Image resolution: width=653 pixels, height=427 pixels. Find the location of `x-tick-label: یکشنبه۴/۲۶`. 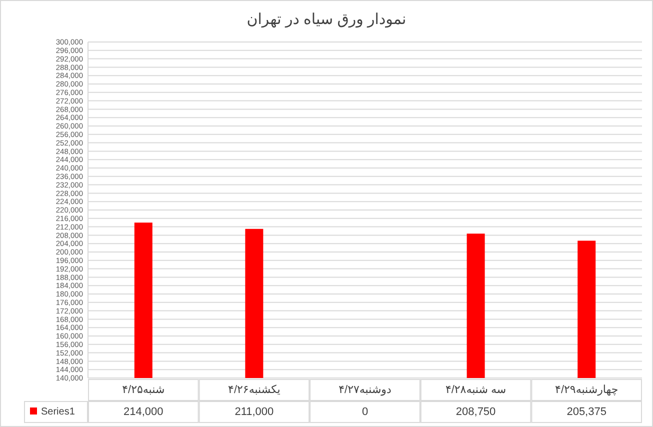

x-tick-label: یکشنبه۴/۲۶ is located at coordinates (254, 390).